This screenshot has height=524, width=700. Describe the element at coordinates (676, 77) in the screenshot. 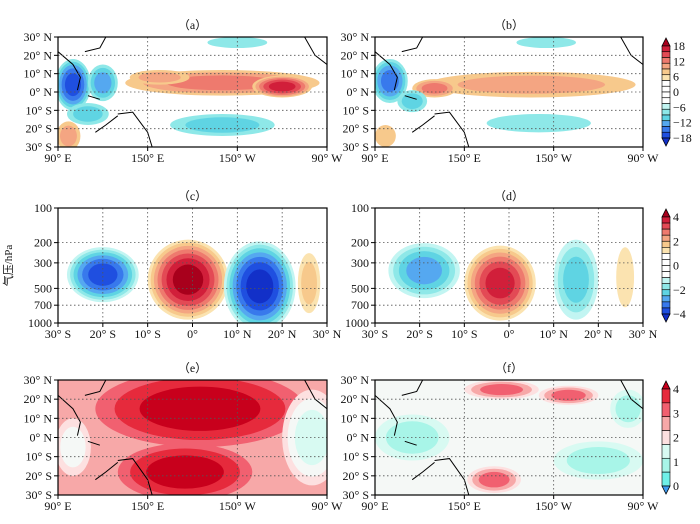

I see `colorbar-label: 6` at that location.